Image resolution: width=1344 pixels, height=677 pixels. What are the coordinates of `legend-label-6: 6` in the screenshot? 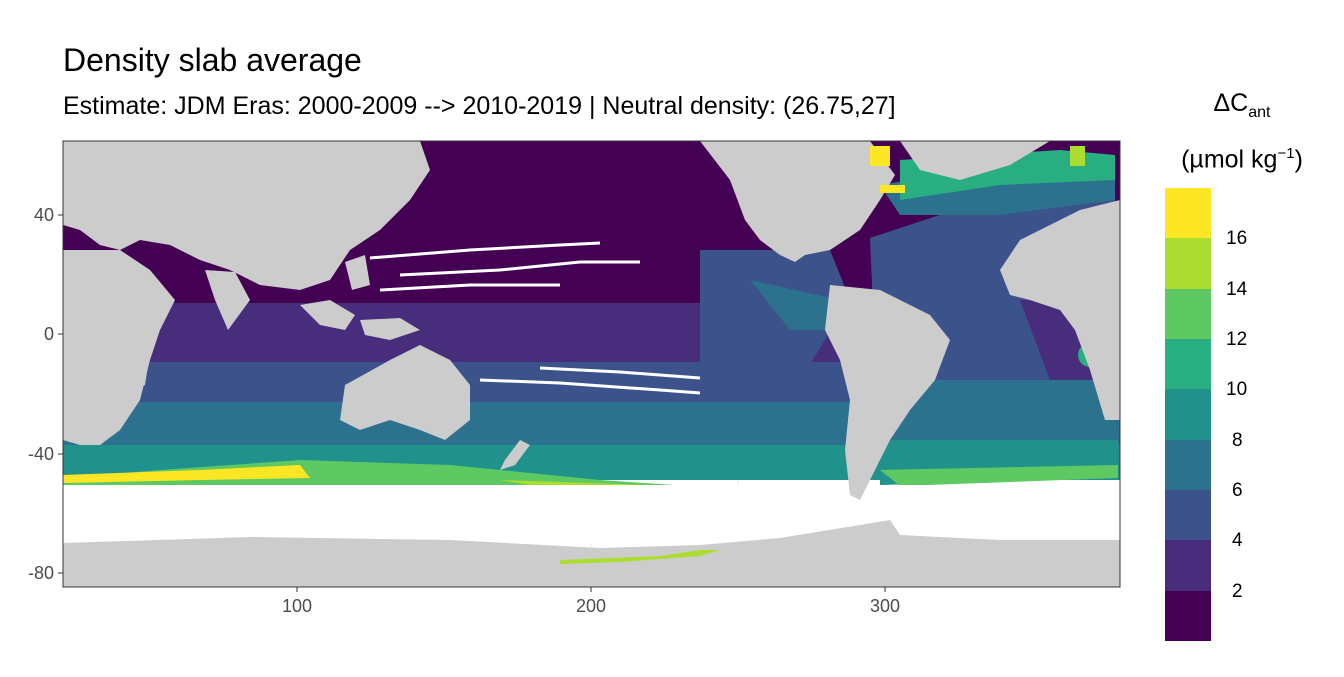 It's located at (1237, 490).